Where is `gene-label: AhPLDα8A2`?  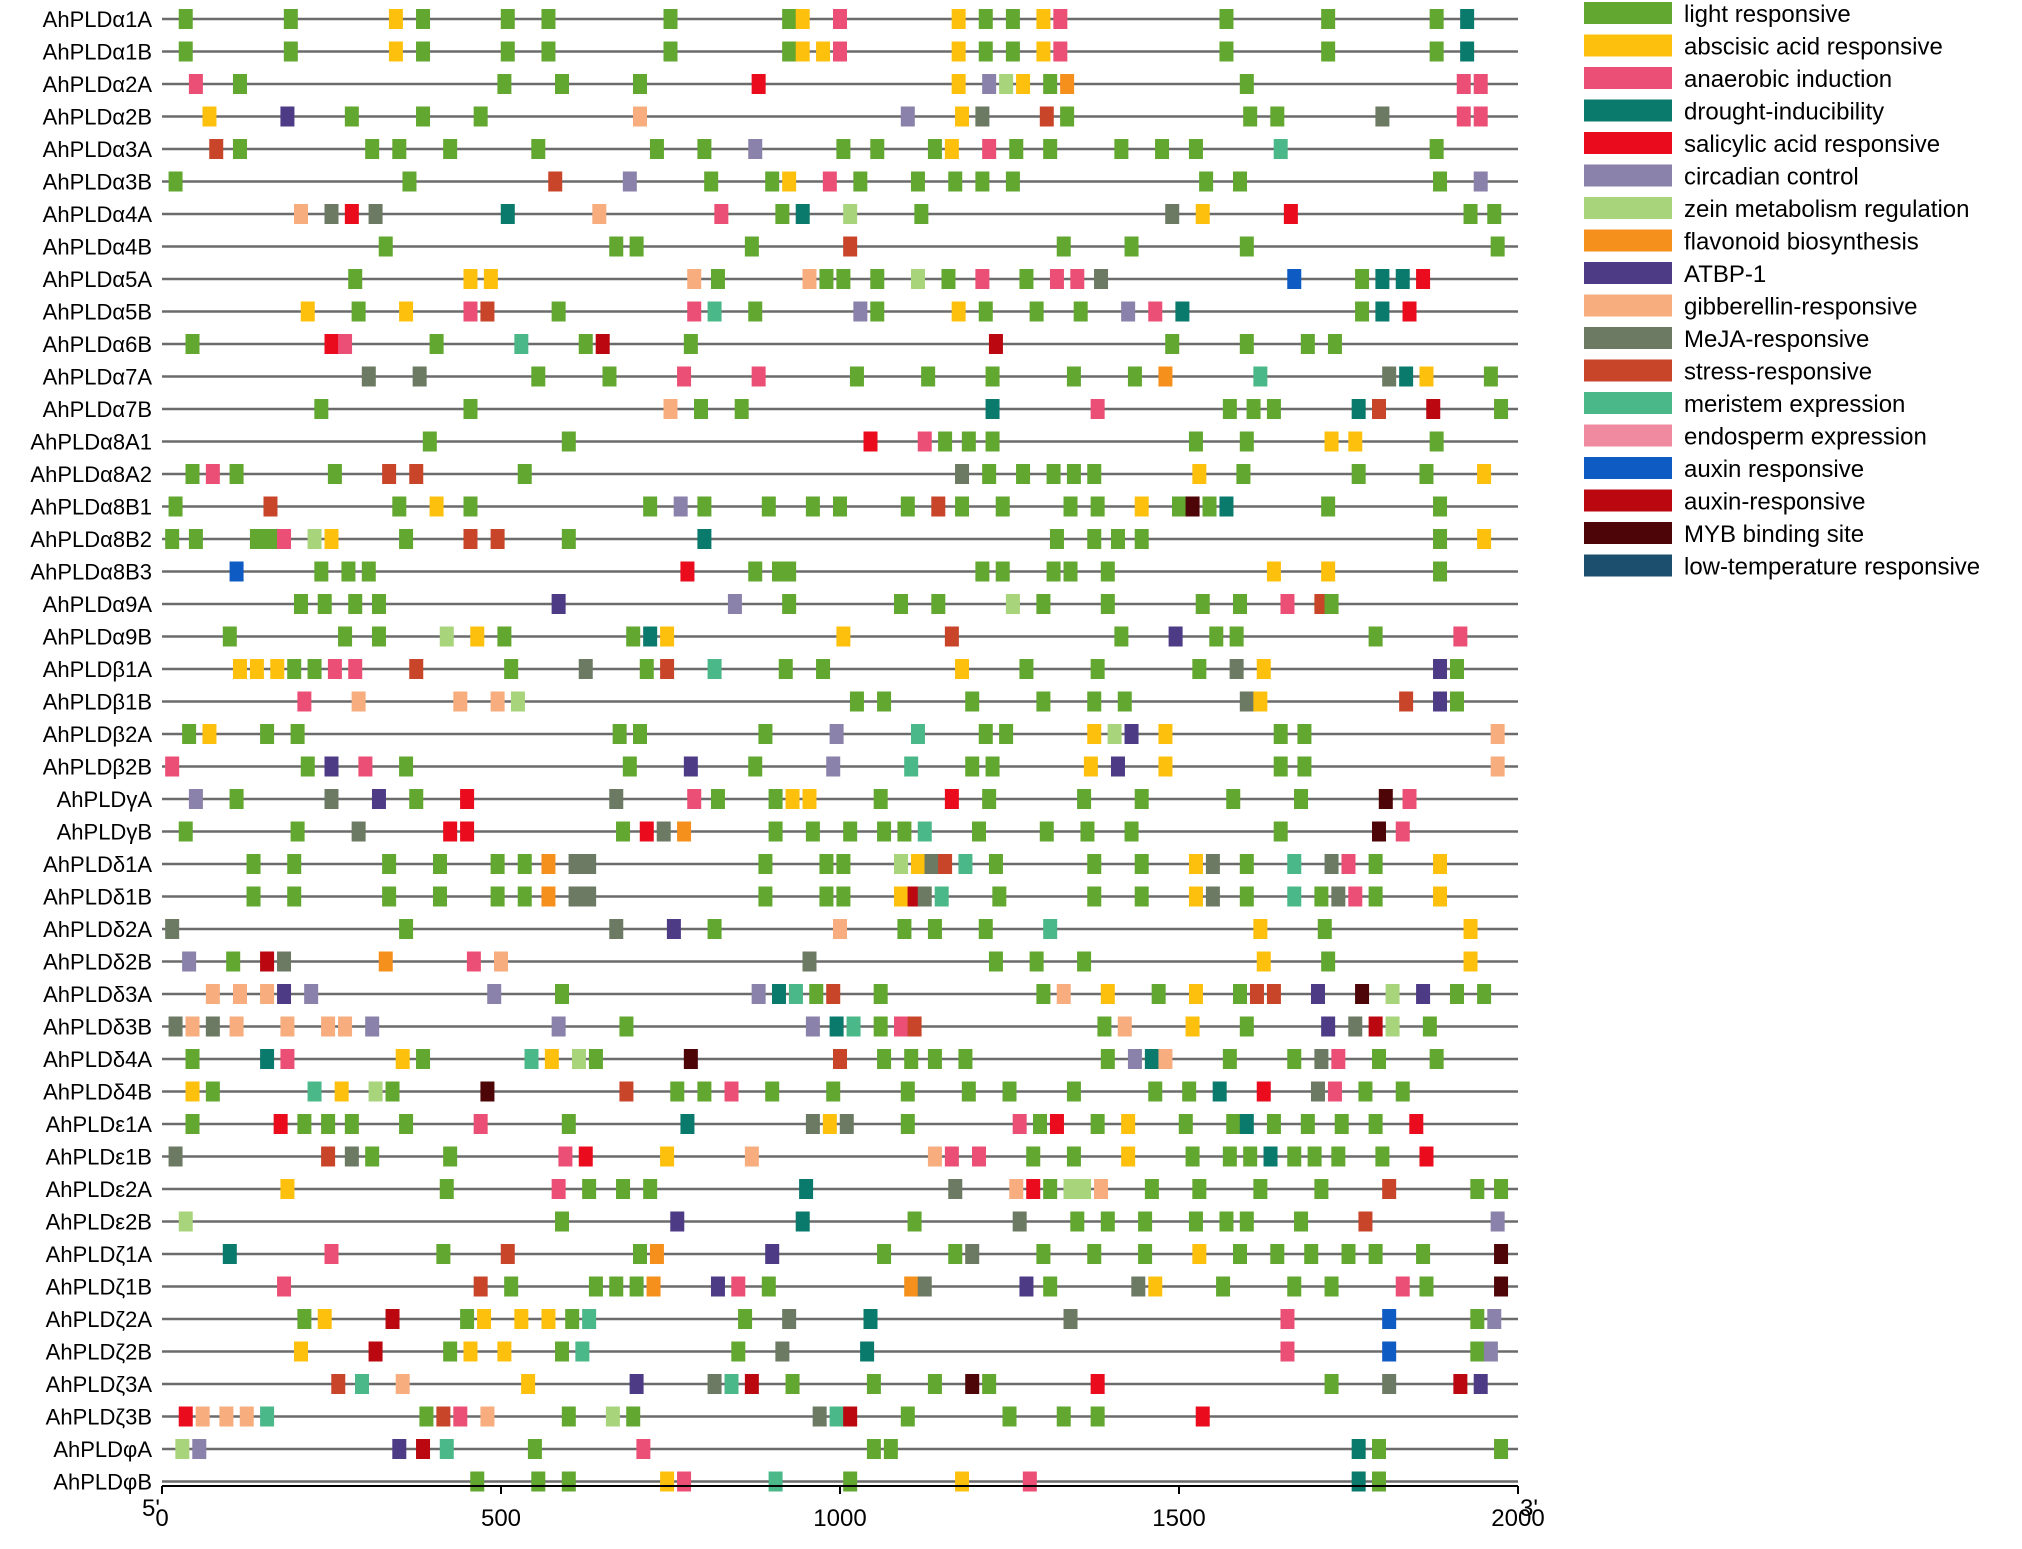 gene-label: AhPLDα8A2 is located at coordinates (91, 474).